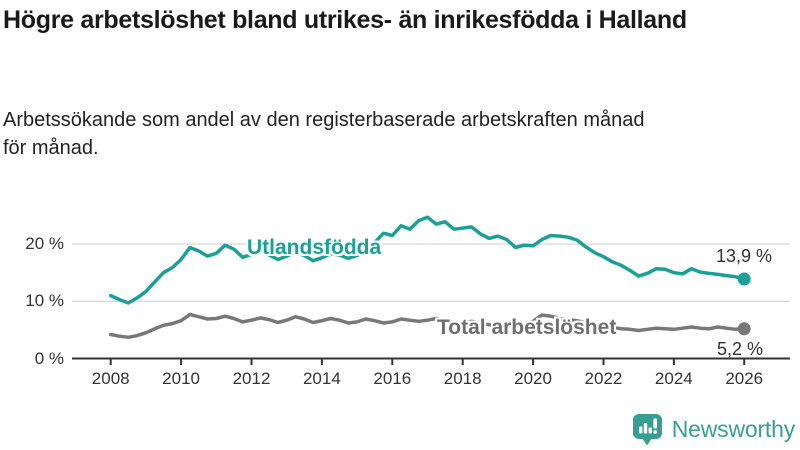  I want to click on x-tick-label: 2020, so click(533, 378).